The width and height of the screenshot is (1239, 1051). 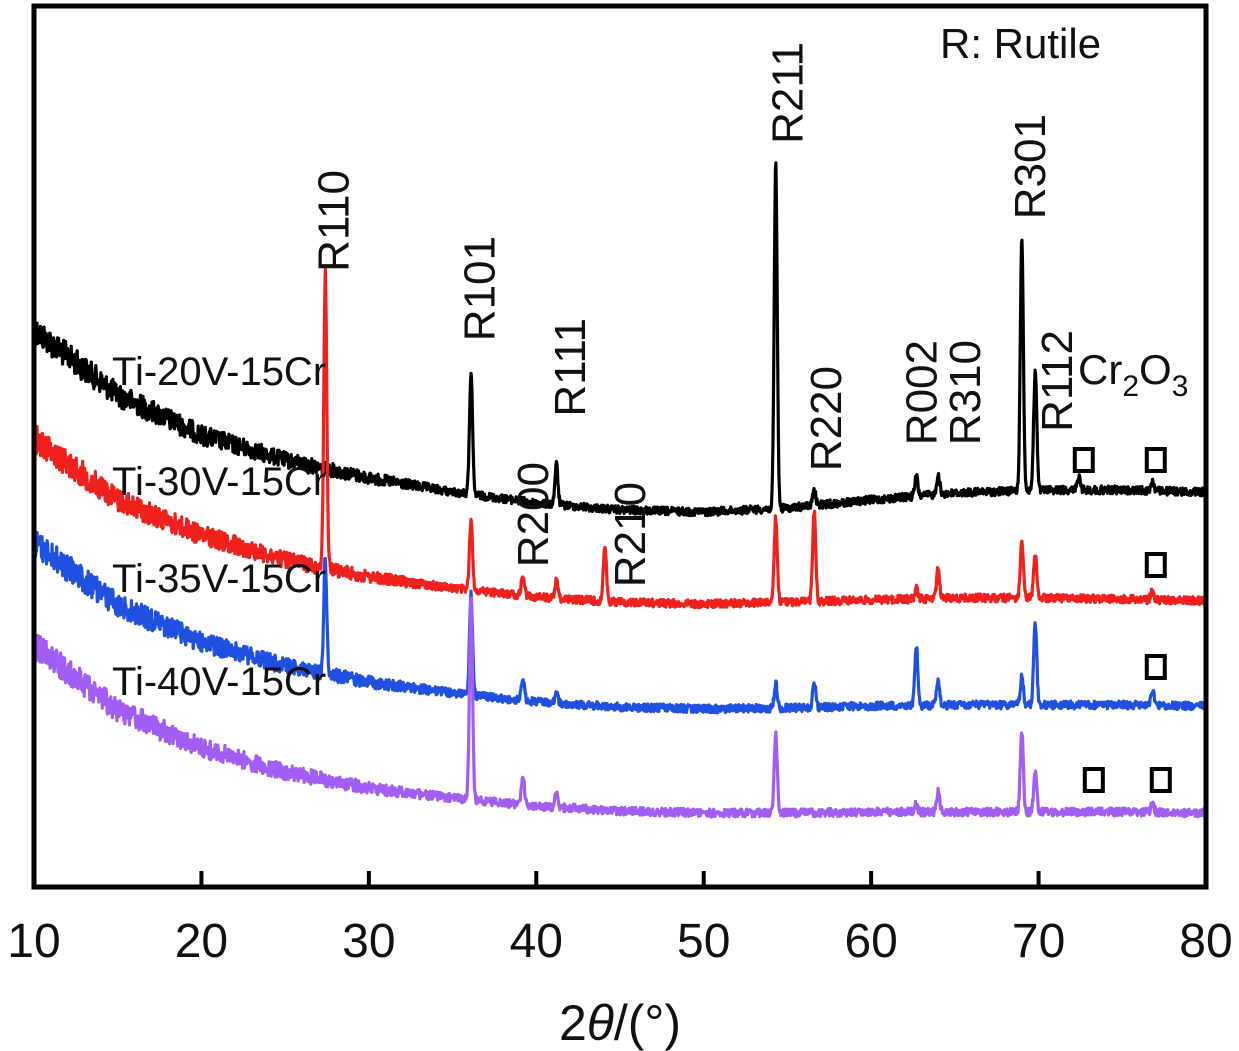 What do you see at coordinates (219, 579) in the screenshot?
I see `series-label-2: Ti-35V-15Cr` at bounding box center [219, 579].